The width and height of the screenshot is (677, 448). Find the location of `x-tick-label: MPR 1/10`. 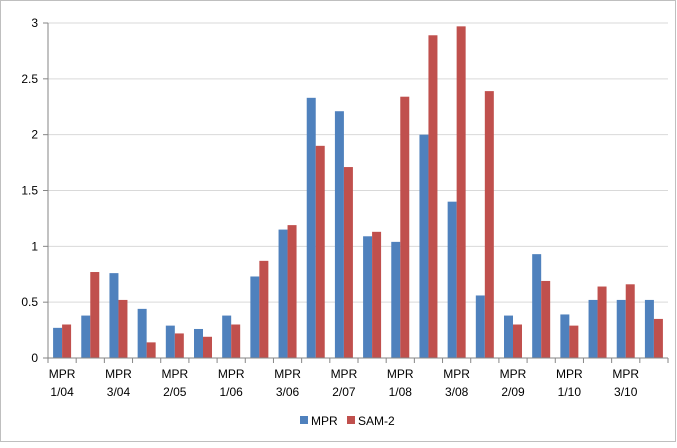

x-tick-label: MPR 1/10 is located at coordinates (569, 383).